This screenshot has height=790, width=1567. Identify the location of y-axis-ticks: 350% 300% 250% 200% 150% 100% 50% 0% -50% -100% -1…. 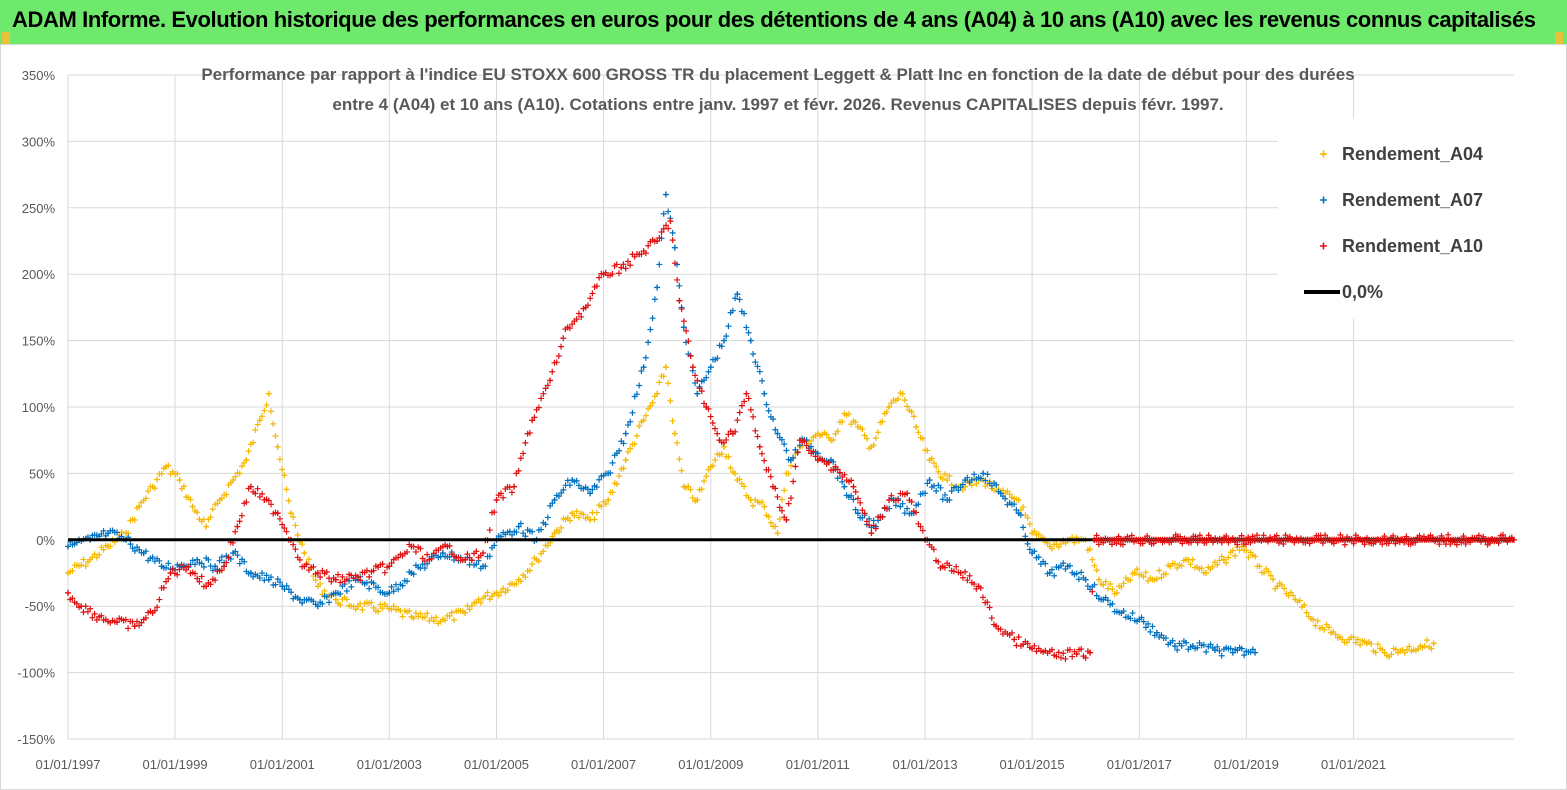
(36, 407).